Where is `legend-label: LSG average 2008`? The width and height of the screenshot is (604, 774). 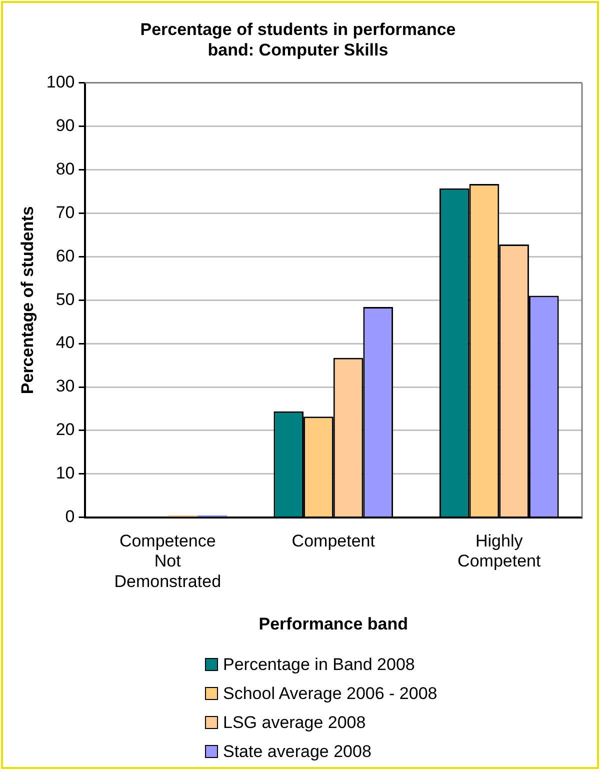
legend-label: LSG average 2008 is located at coordinates (294, 722).